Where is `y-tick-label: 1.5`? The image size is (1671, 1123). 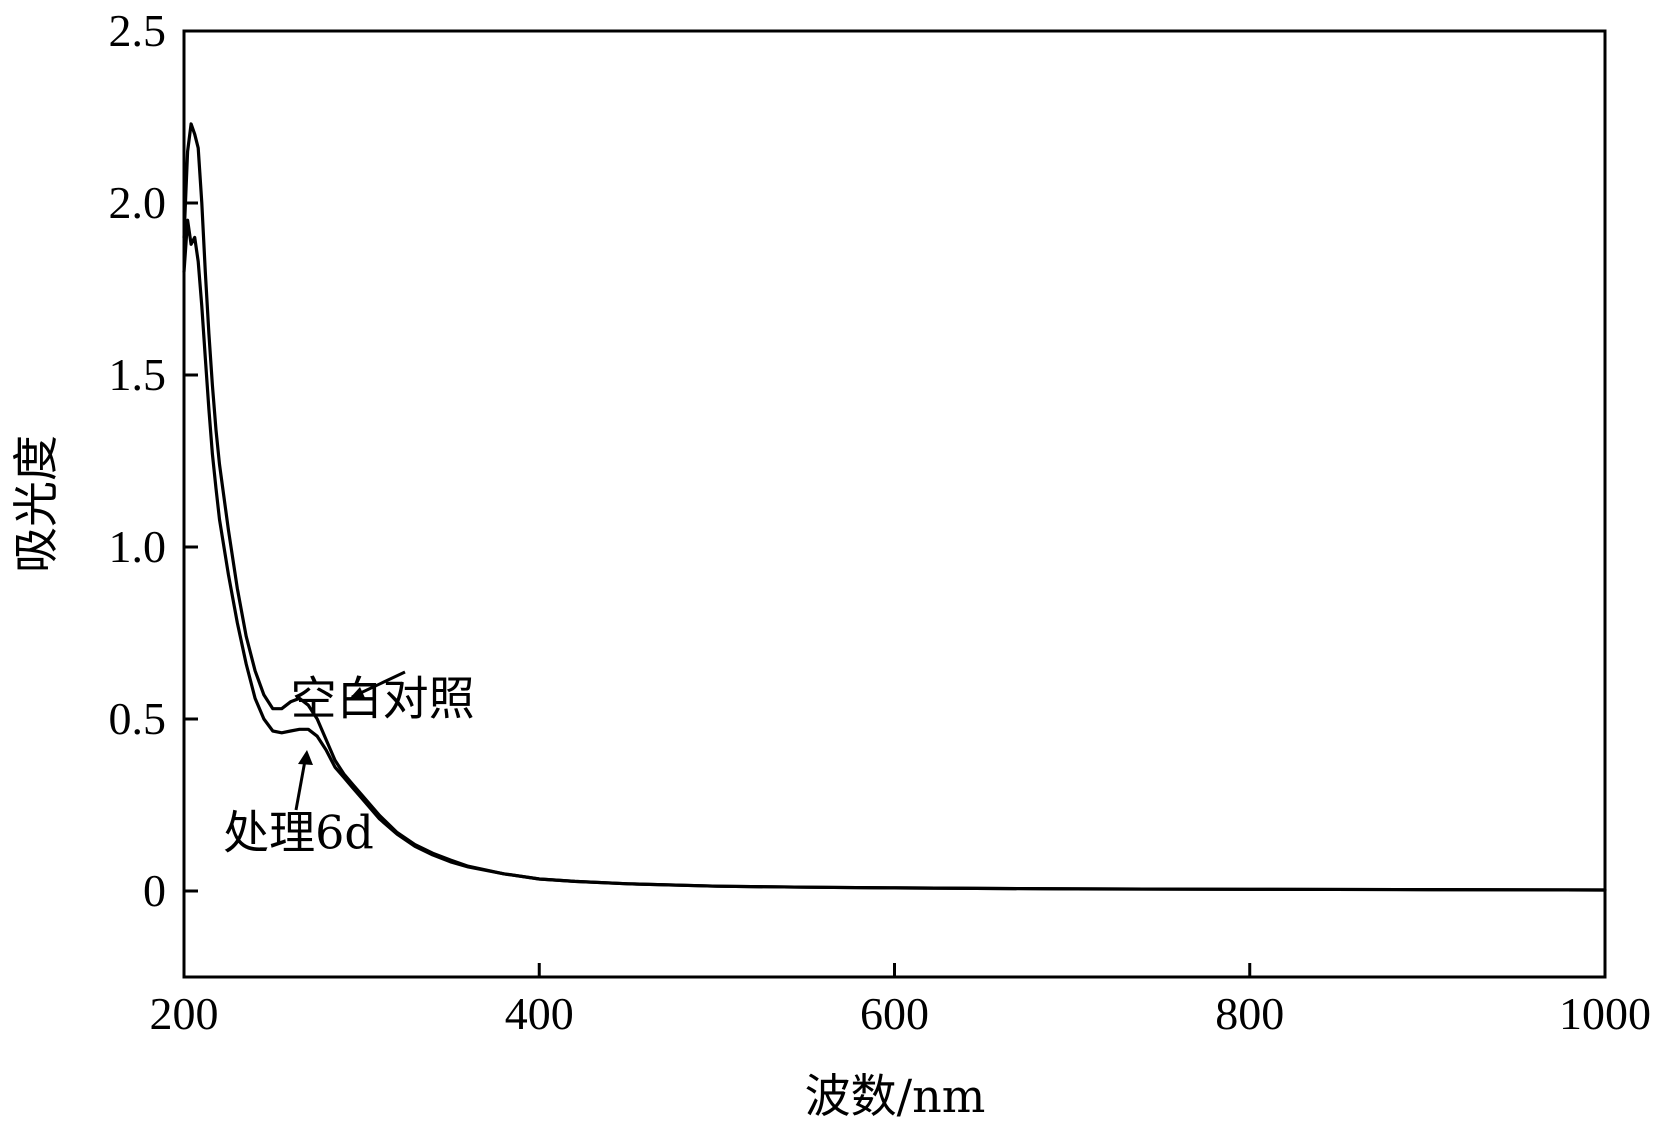
y-tick-label: 1.5 is located at coordinates (138, 374).